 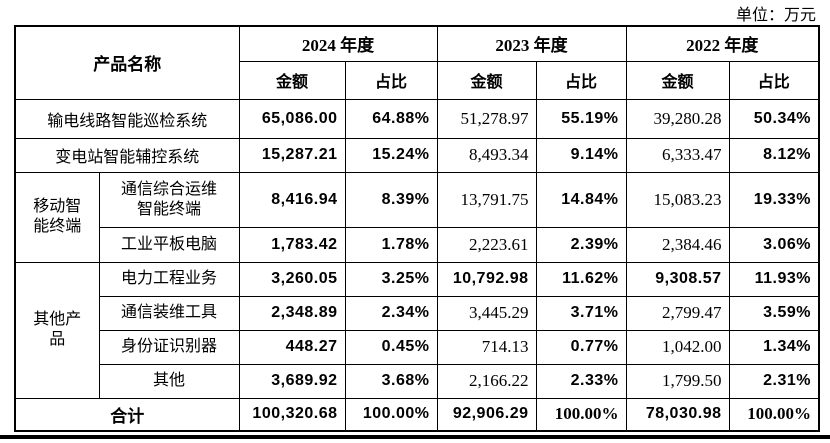 What do you see at coordinates (127, 118) in the screenshot?
I see `product-name-cell: 输电线路智能巡检系统` at bounding box center [127, 118].